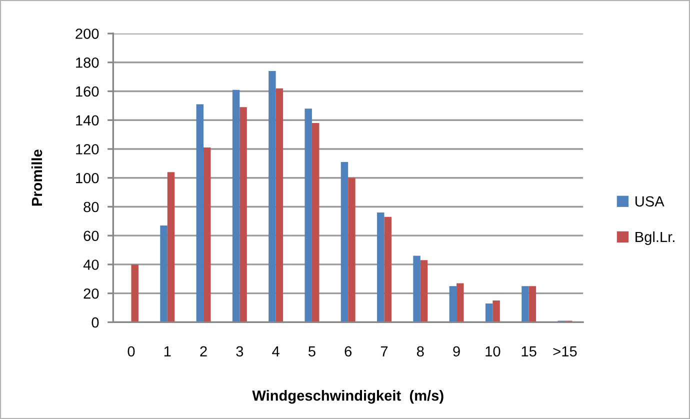 The image size is (690, 419). I want to click on y-tick-label: 20, so click(91, 293).